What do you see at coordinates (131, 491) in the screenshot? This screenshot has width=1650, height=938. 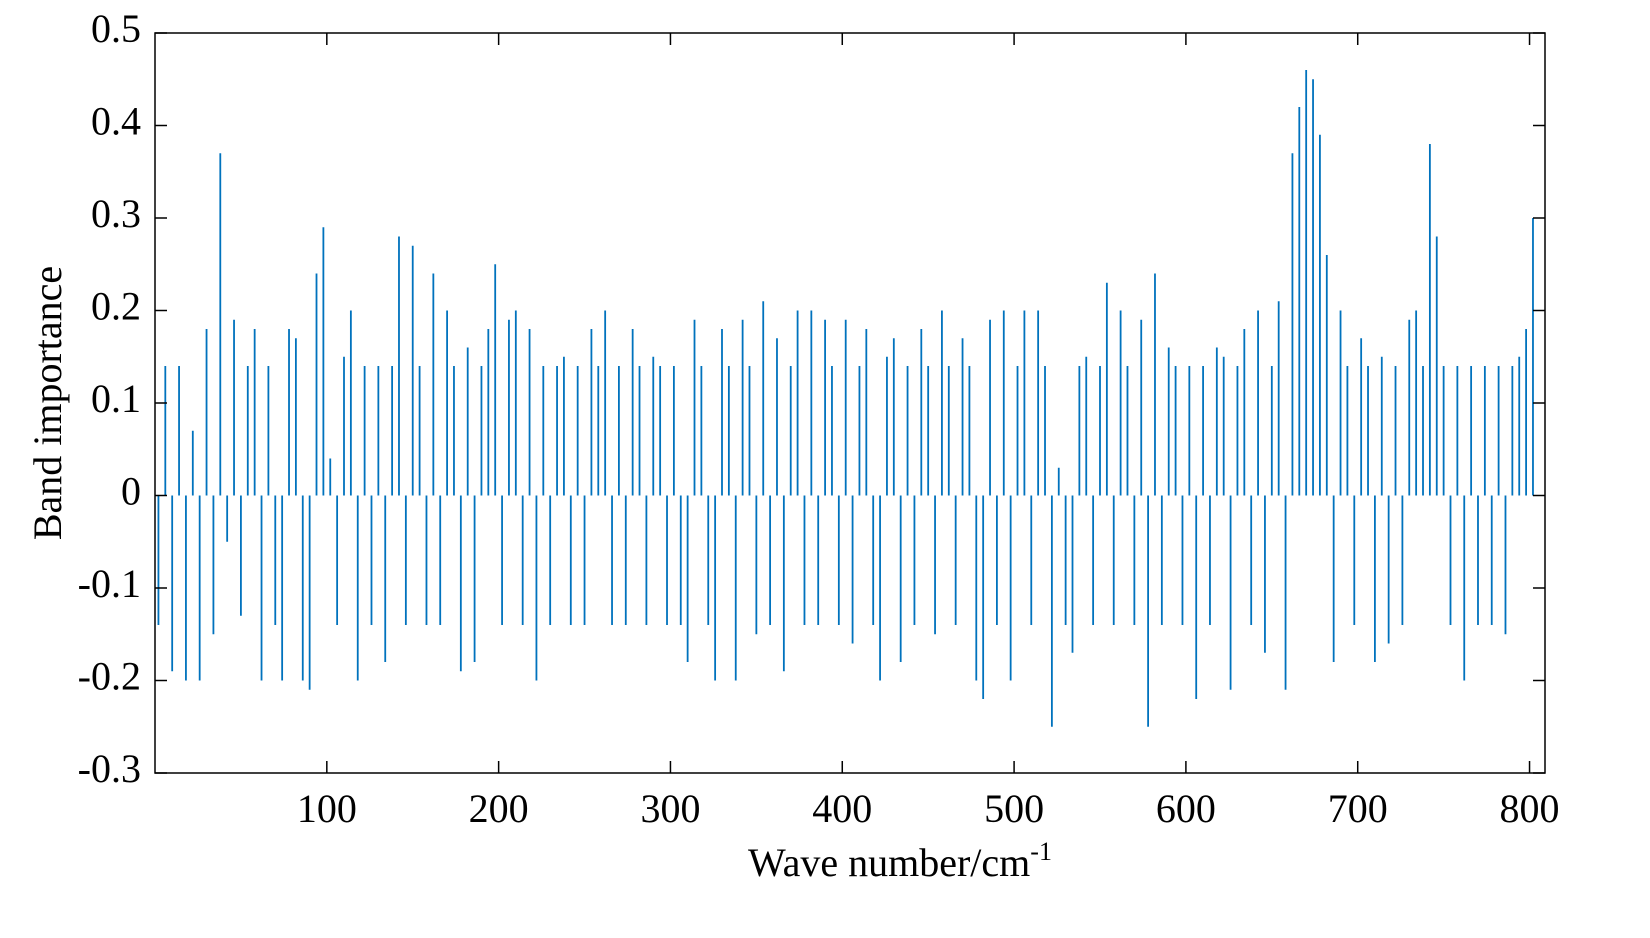 I see `y-tick-label: 0` at bounding box center [131, 491].